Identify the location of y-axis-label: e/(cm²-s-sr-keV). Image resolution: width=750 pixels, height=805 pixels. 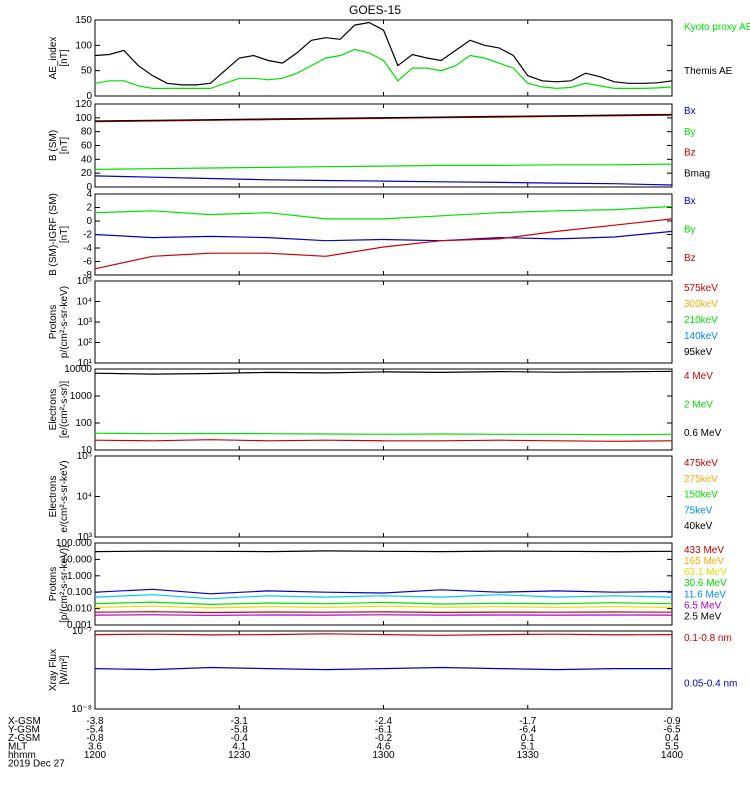
(64, 496).